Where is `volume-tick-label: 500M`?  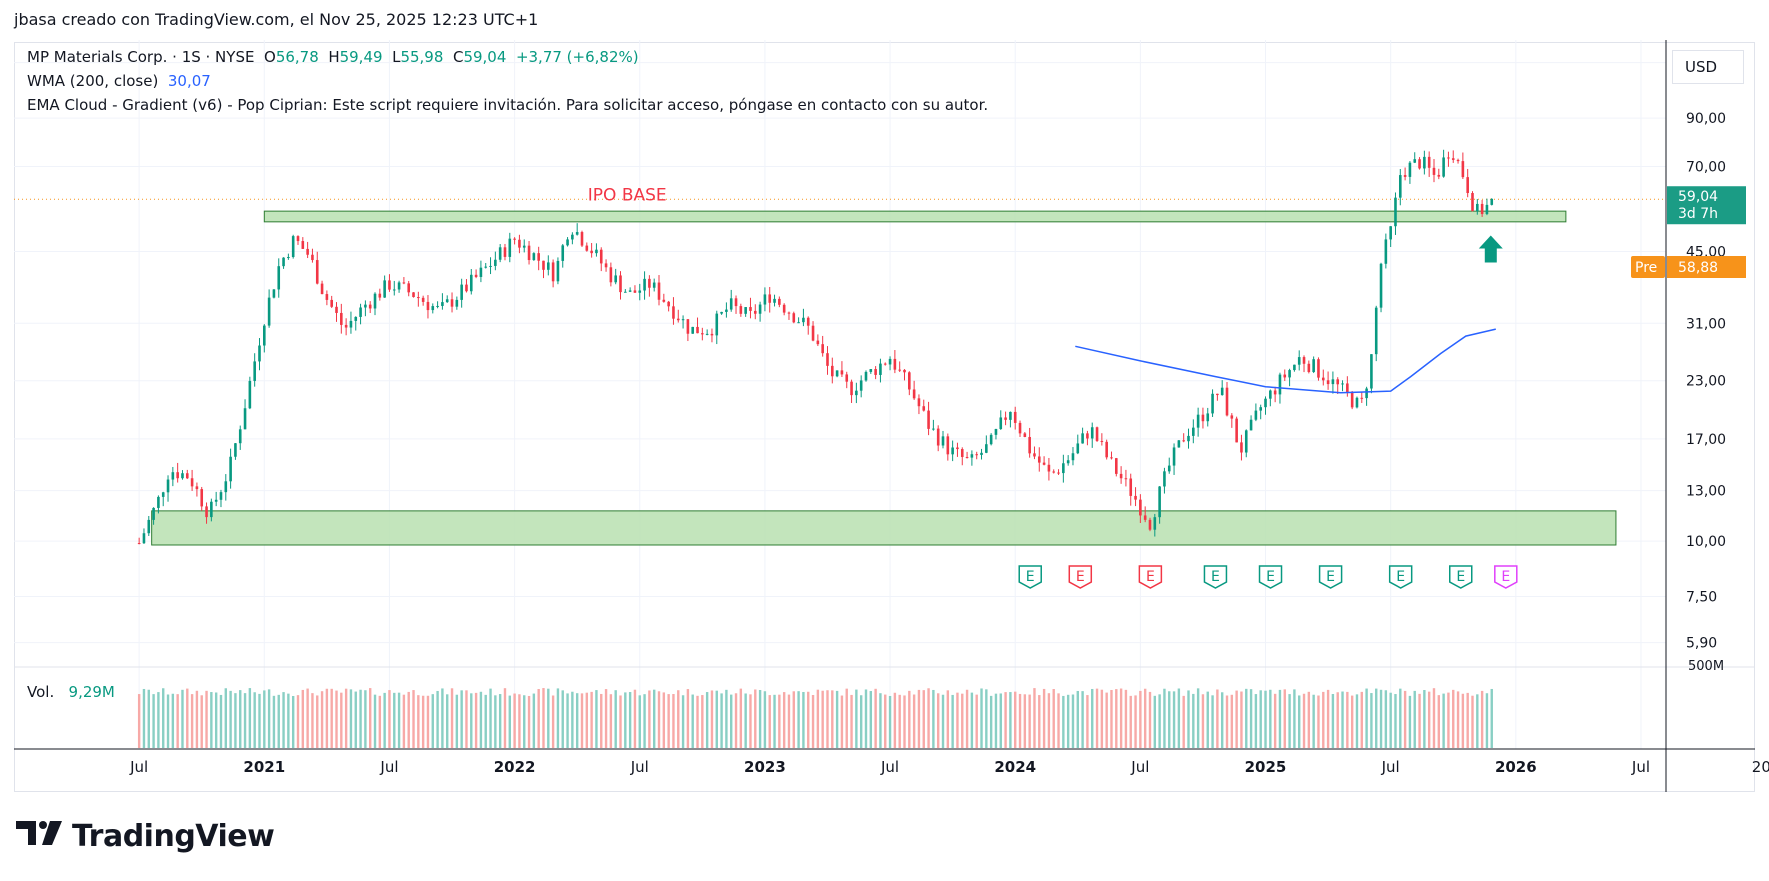 volume-tick-label: 500M is located at coordinates (1706, 666).